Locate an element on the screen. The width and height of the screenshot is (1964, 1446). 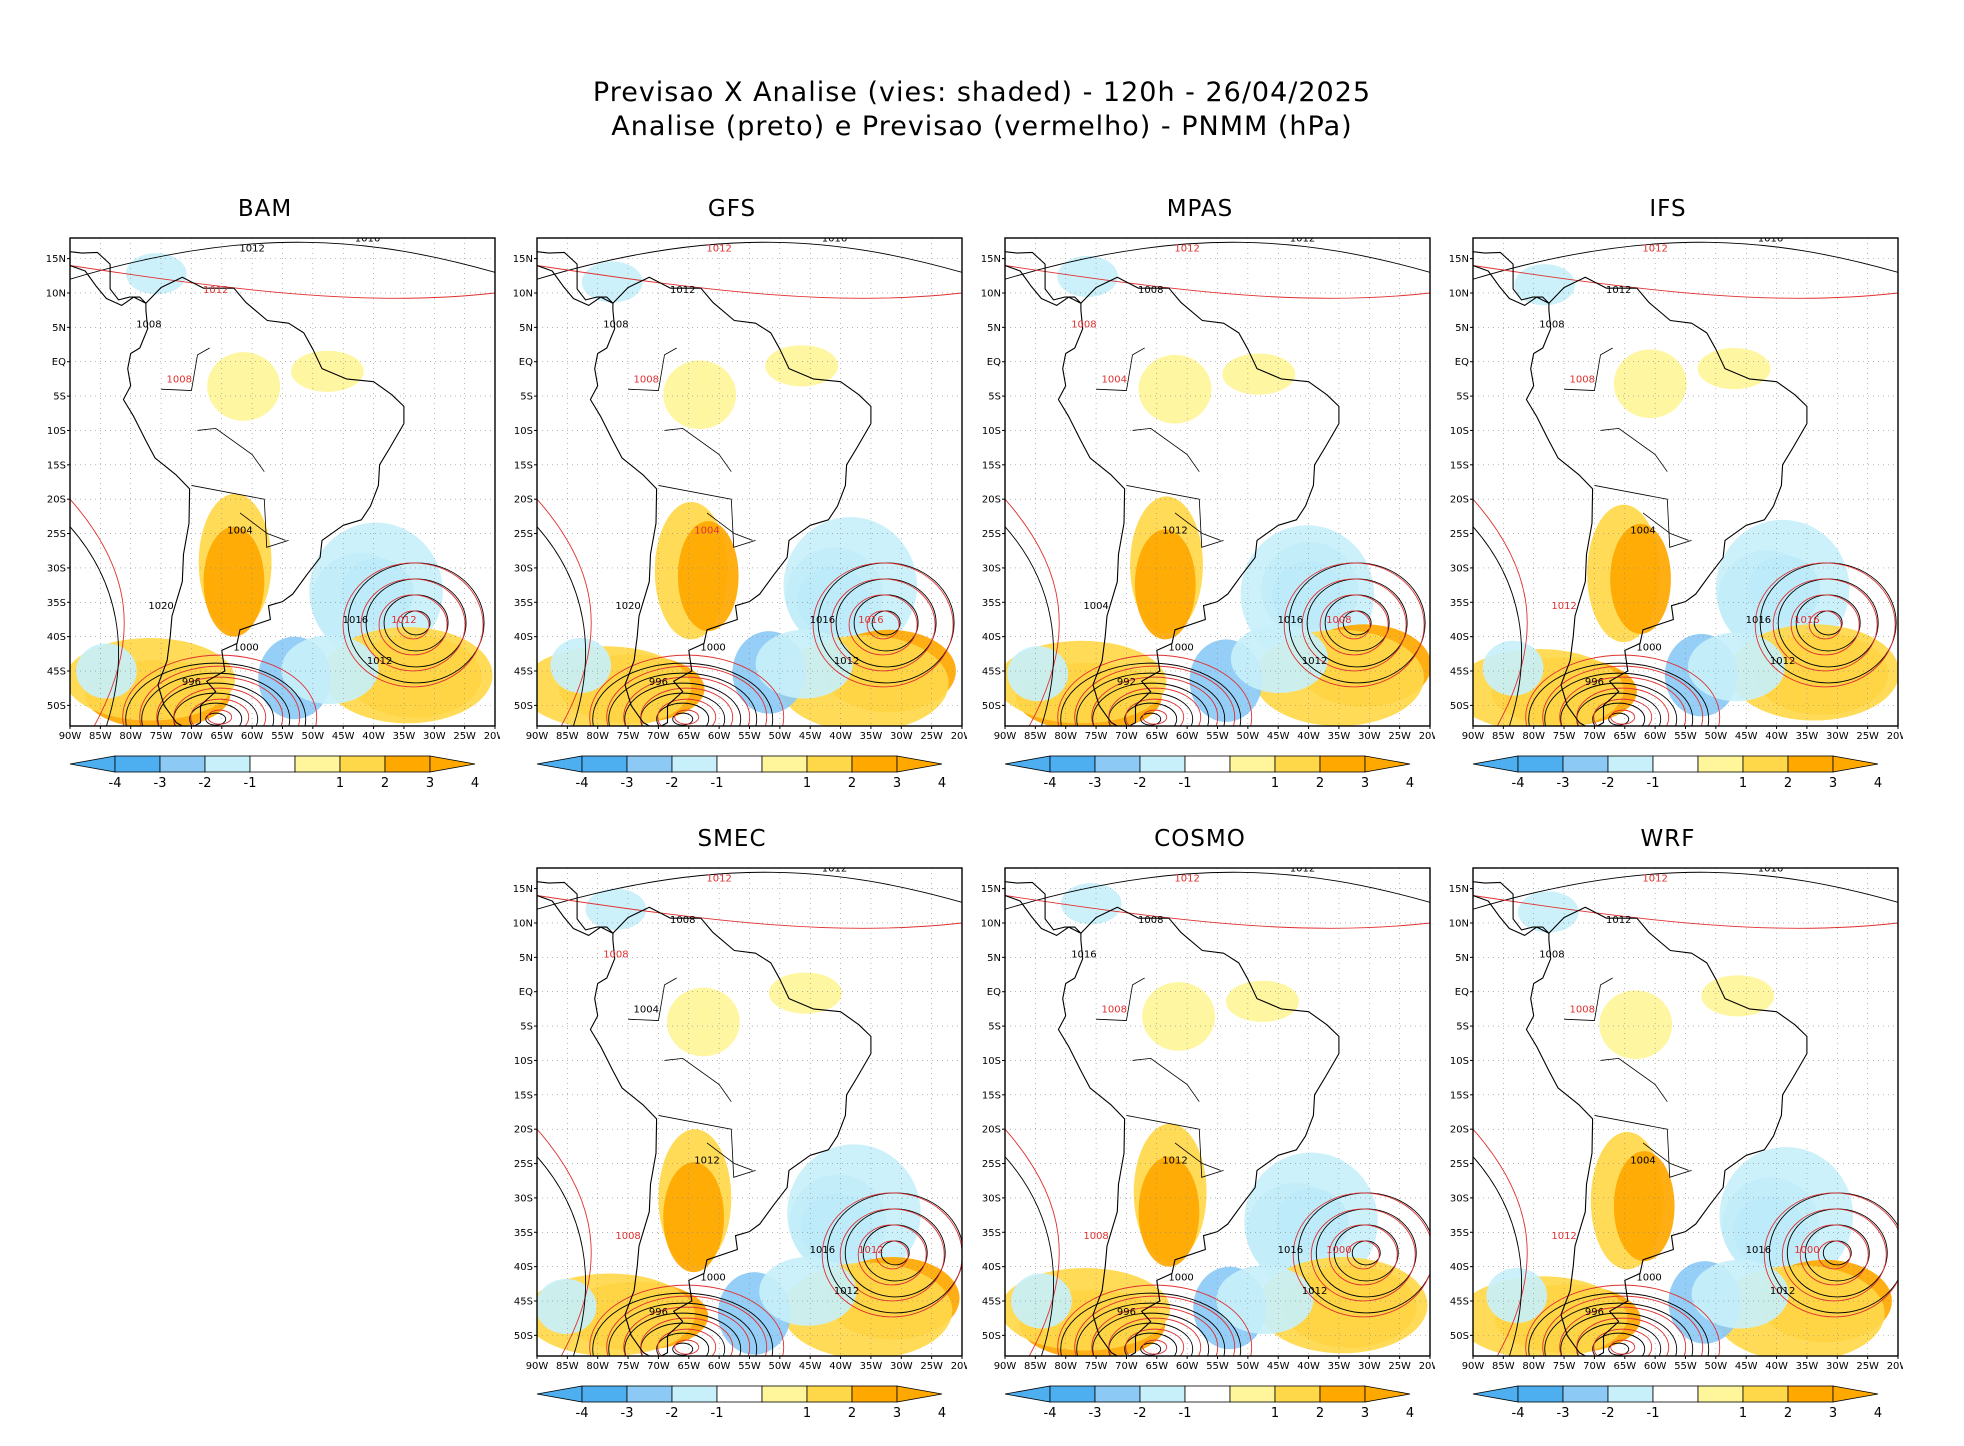
latitude-label: 20S is located at coordinates (523, 500).